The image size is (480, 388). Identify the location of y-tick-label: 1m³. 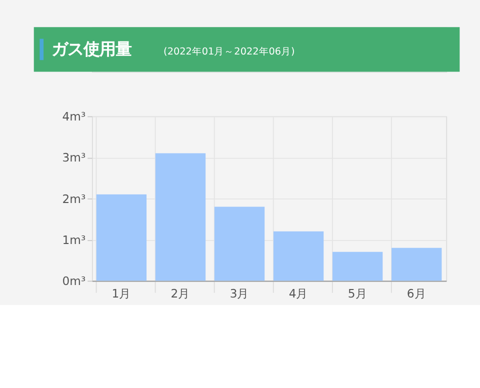
(74, 239).